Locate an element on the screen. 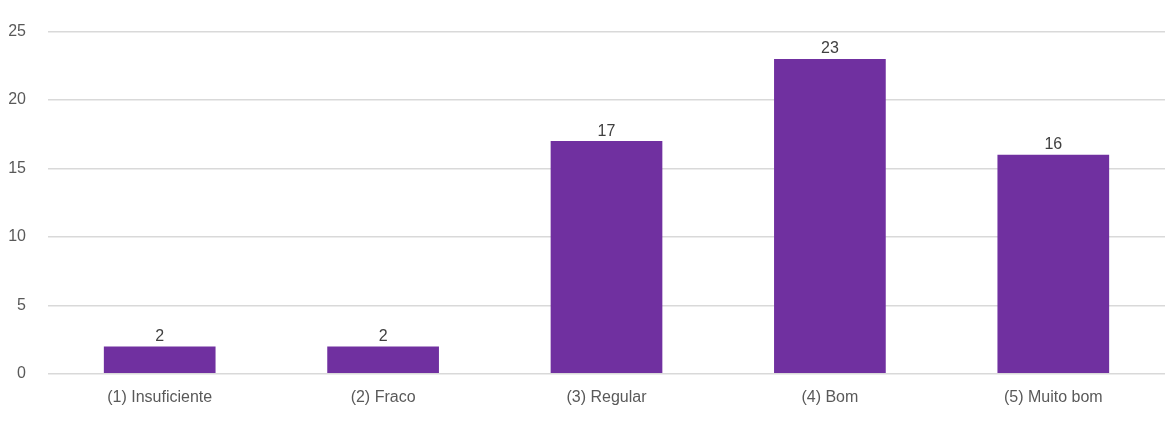  y-tick-label: 15 is located at coordinates (17, 167).